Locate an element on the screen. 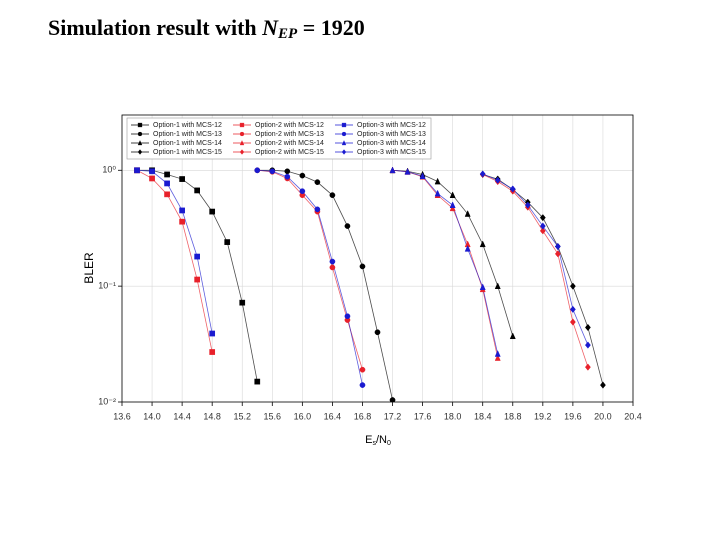  x-tick-label: 14.0 is located at coordinates (152, 416).